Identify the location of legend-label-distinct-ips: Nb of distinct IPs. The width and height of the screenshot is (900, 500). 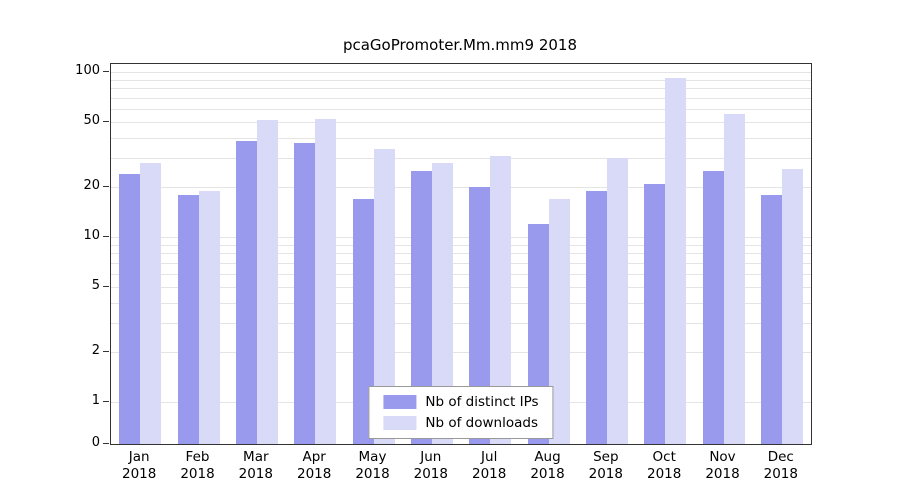
(482, 402).